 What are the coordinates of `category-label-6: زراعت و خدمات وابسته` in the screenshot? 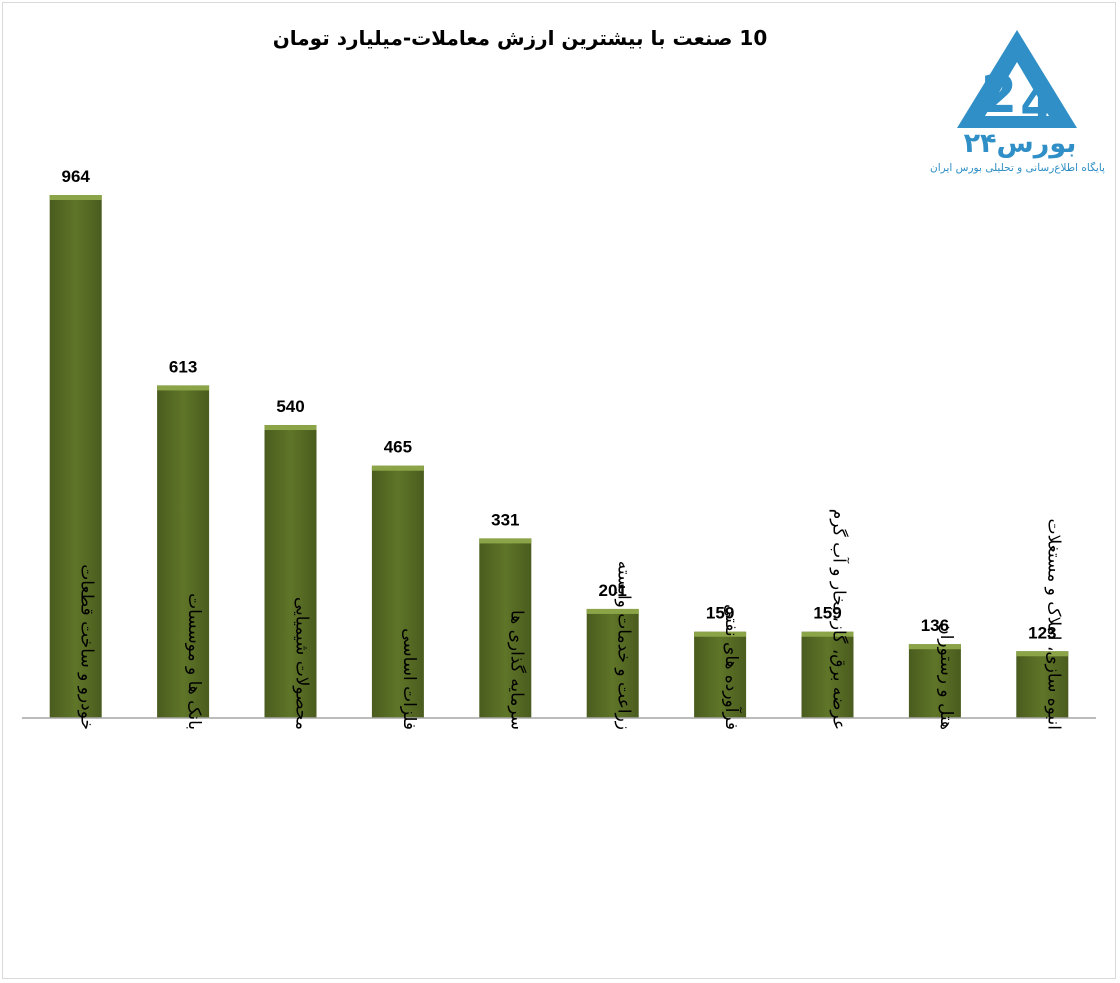 It's located at (624, 645).